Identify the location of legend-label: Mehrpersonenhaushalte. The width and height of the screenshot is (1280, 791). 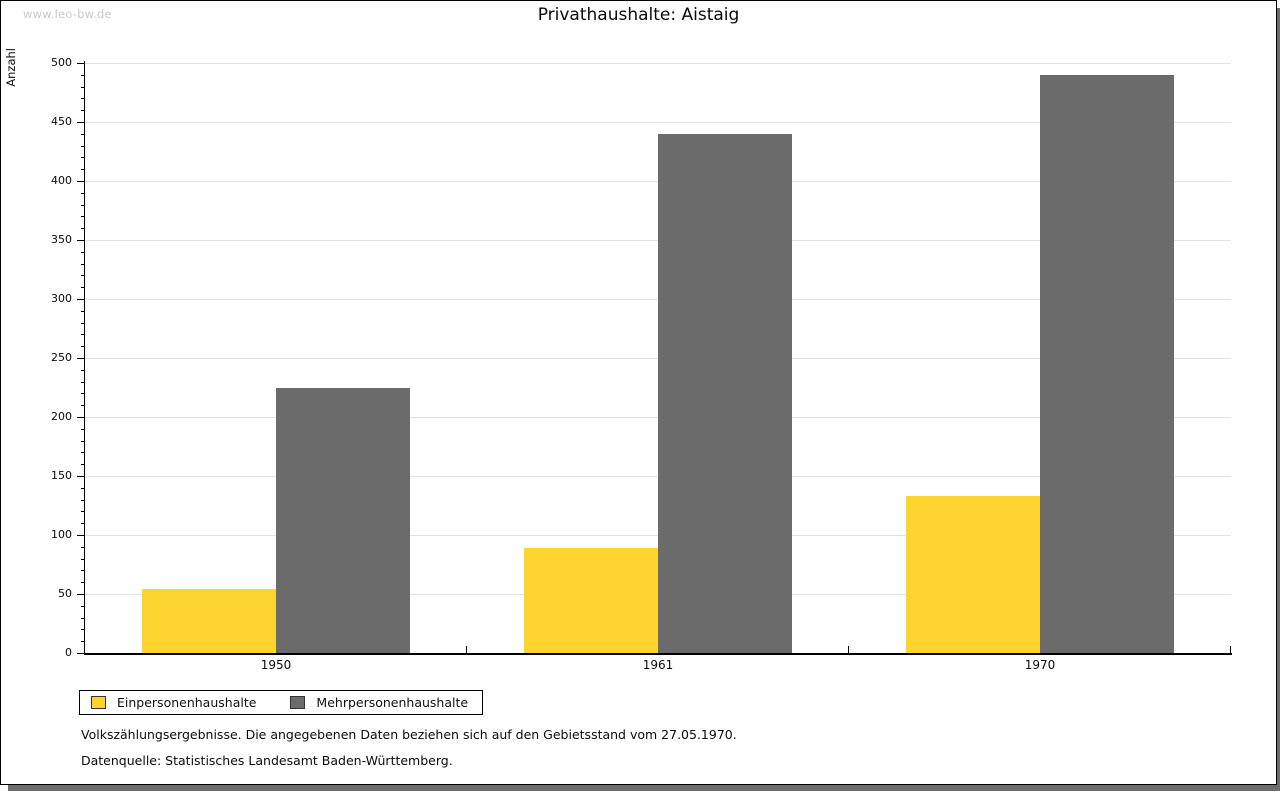
(392, 702).